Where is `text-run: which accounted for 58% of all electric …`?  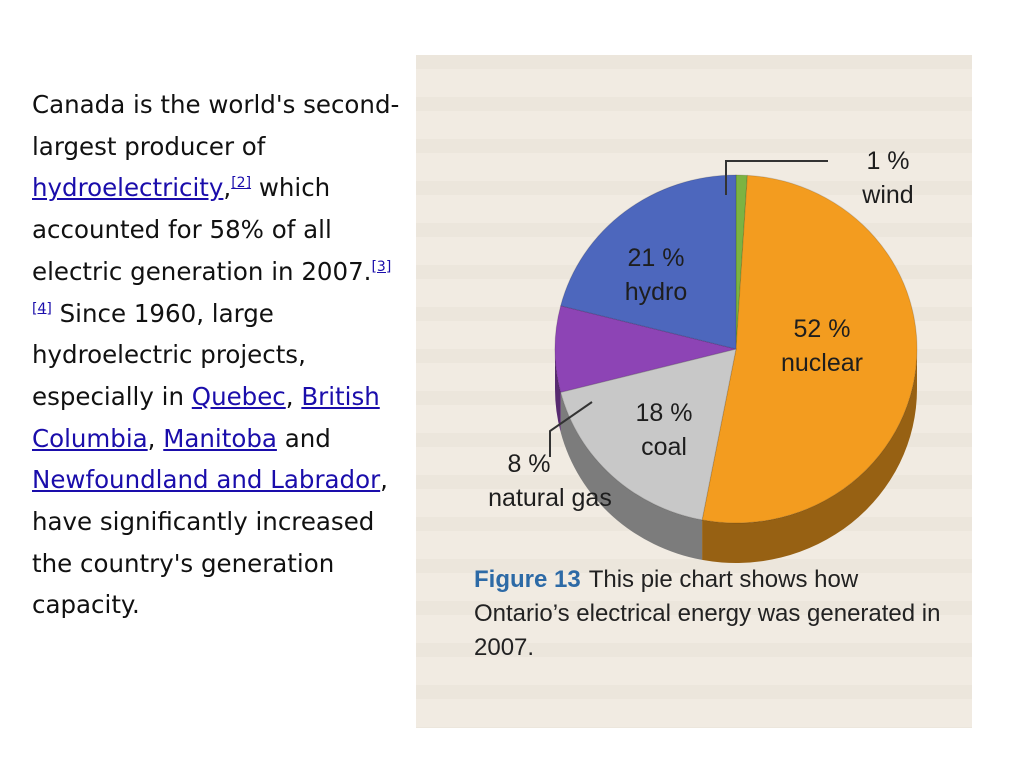
text-run: which accounted for 58% of all electric … is located at coordinates (202, 229).